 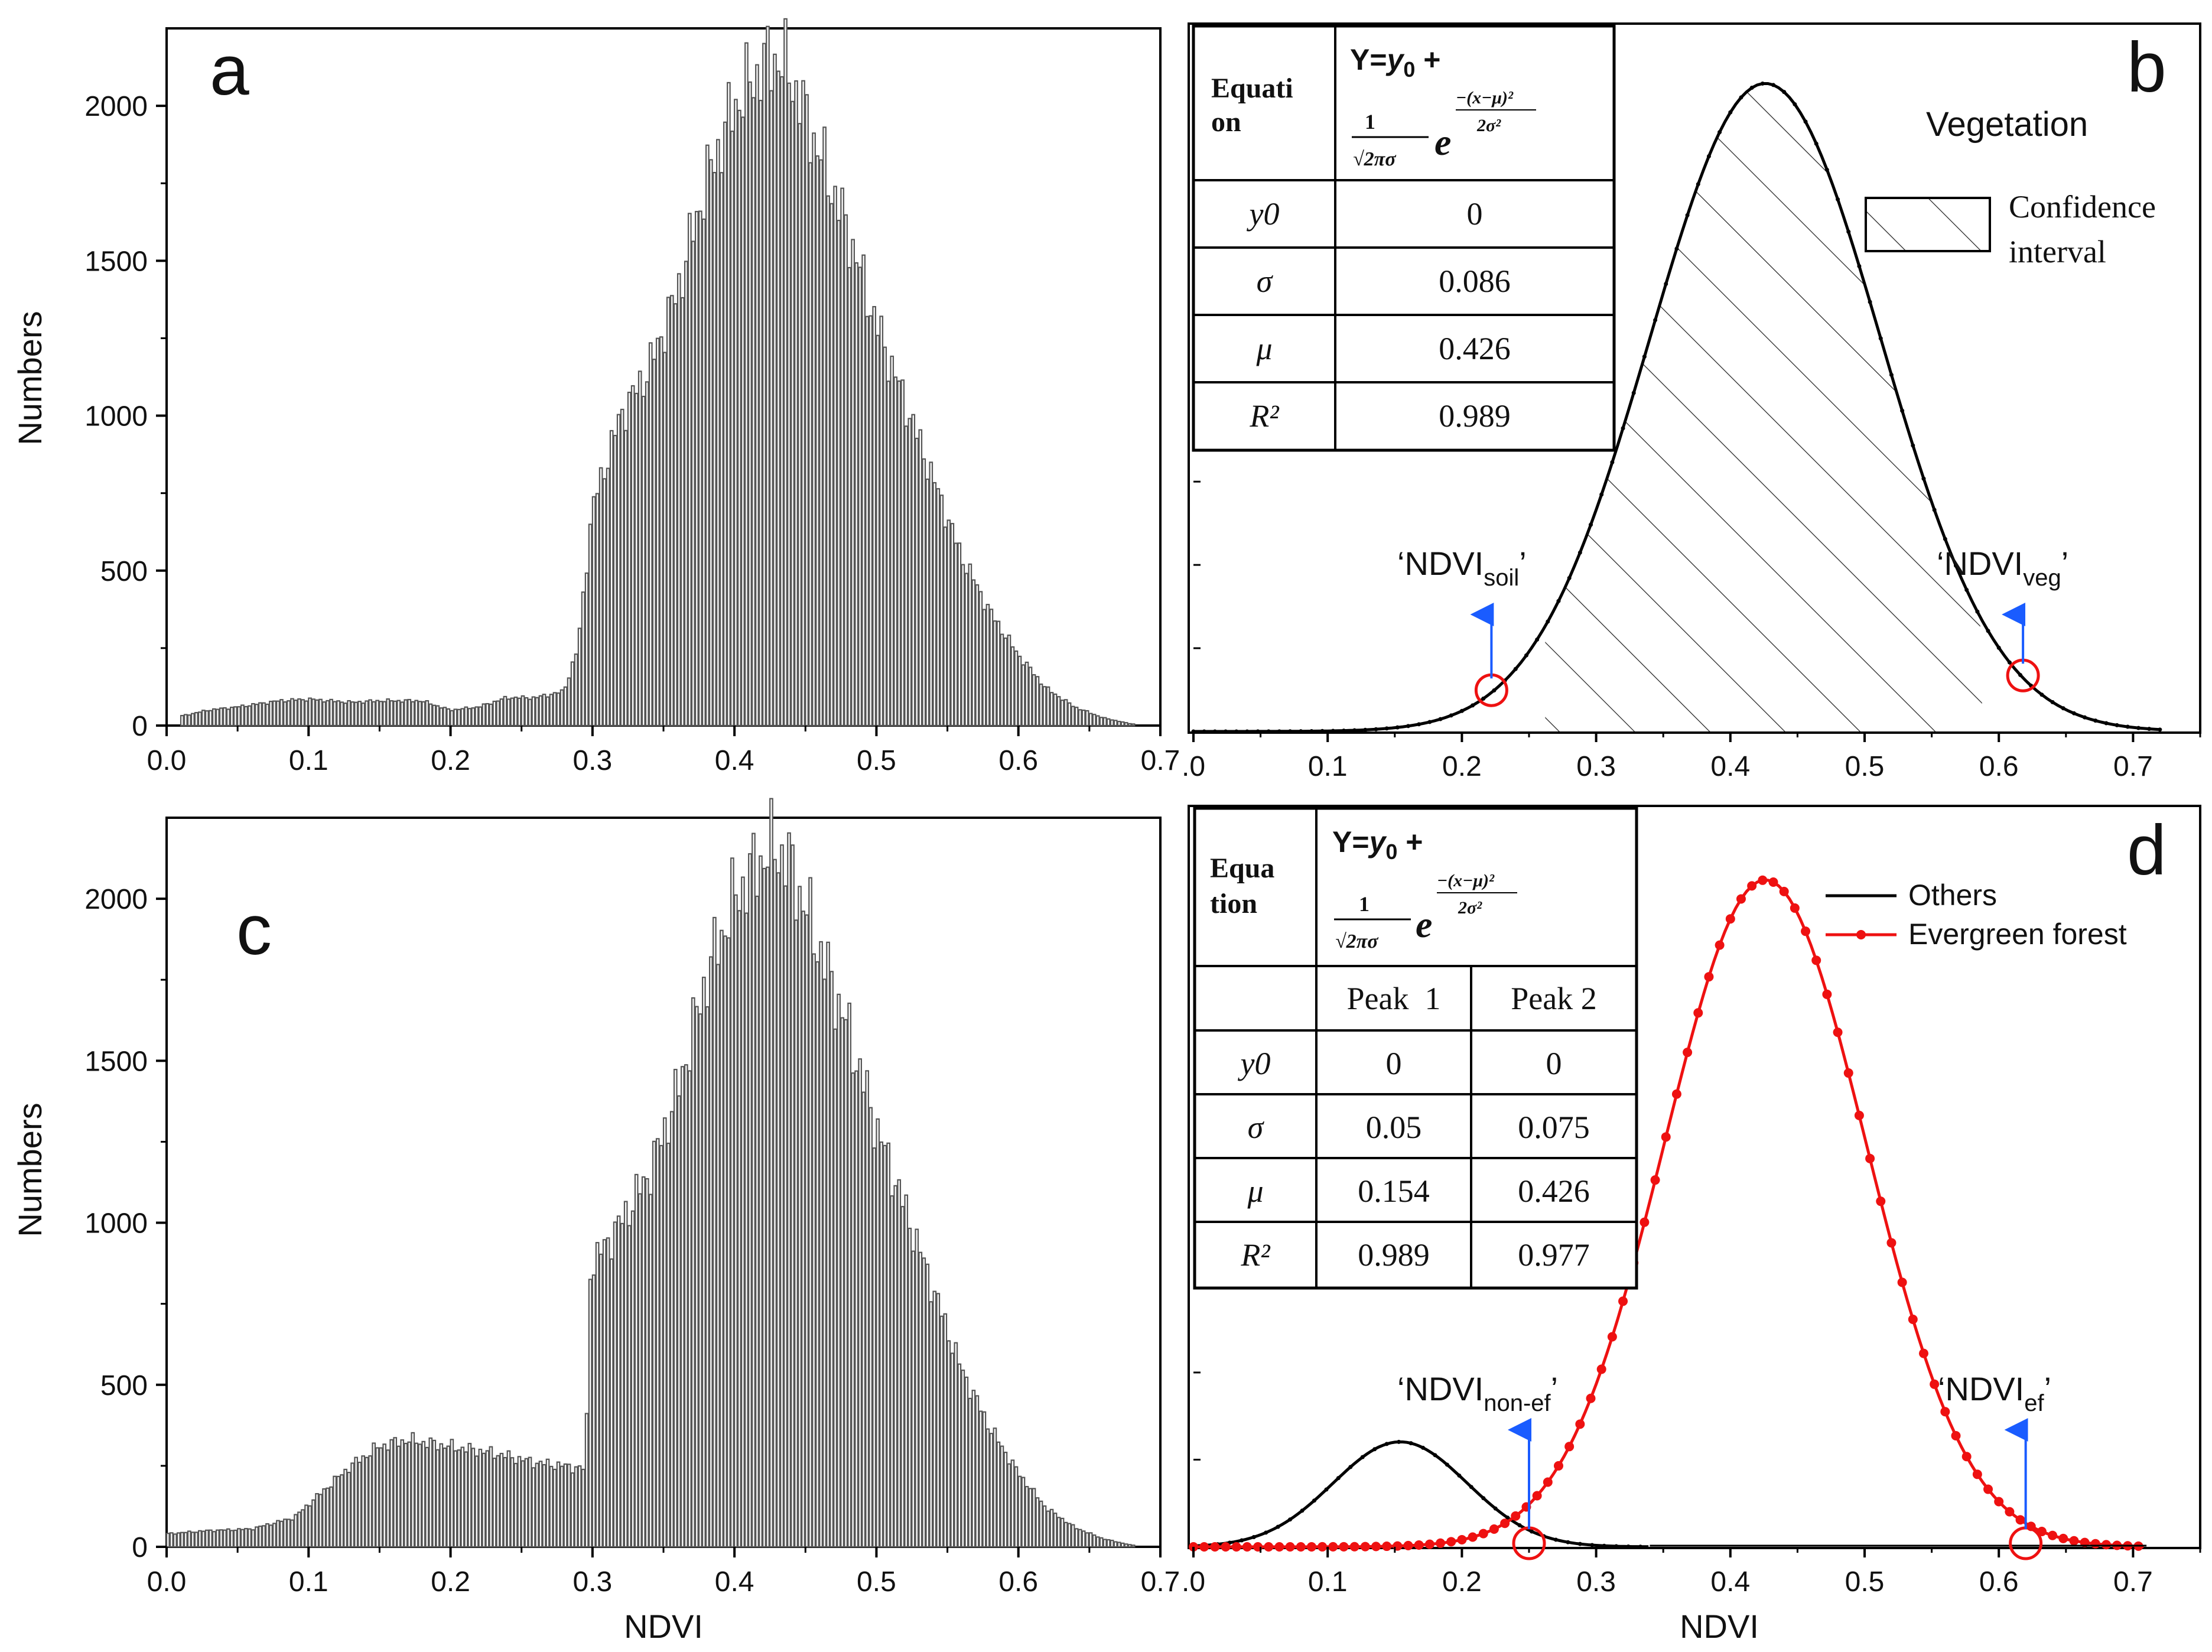 I want to click on panel-d-table-rows: y0 0 0 σ 0.05 0.075 μ 0.154 0.426 R² 0.989 0.977, so click(x=1414, y=1159).